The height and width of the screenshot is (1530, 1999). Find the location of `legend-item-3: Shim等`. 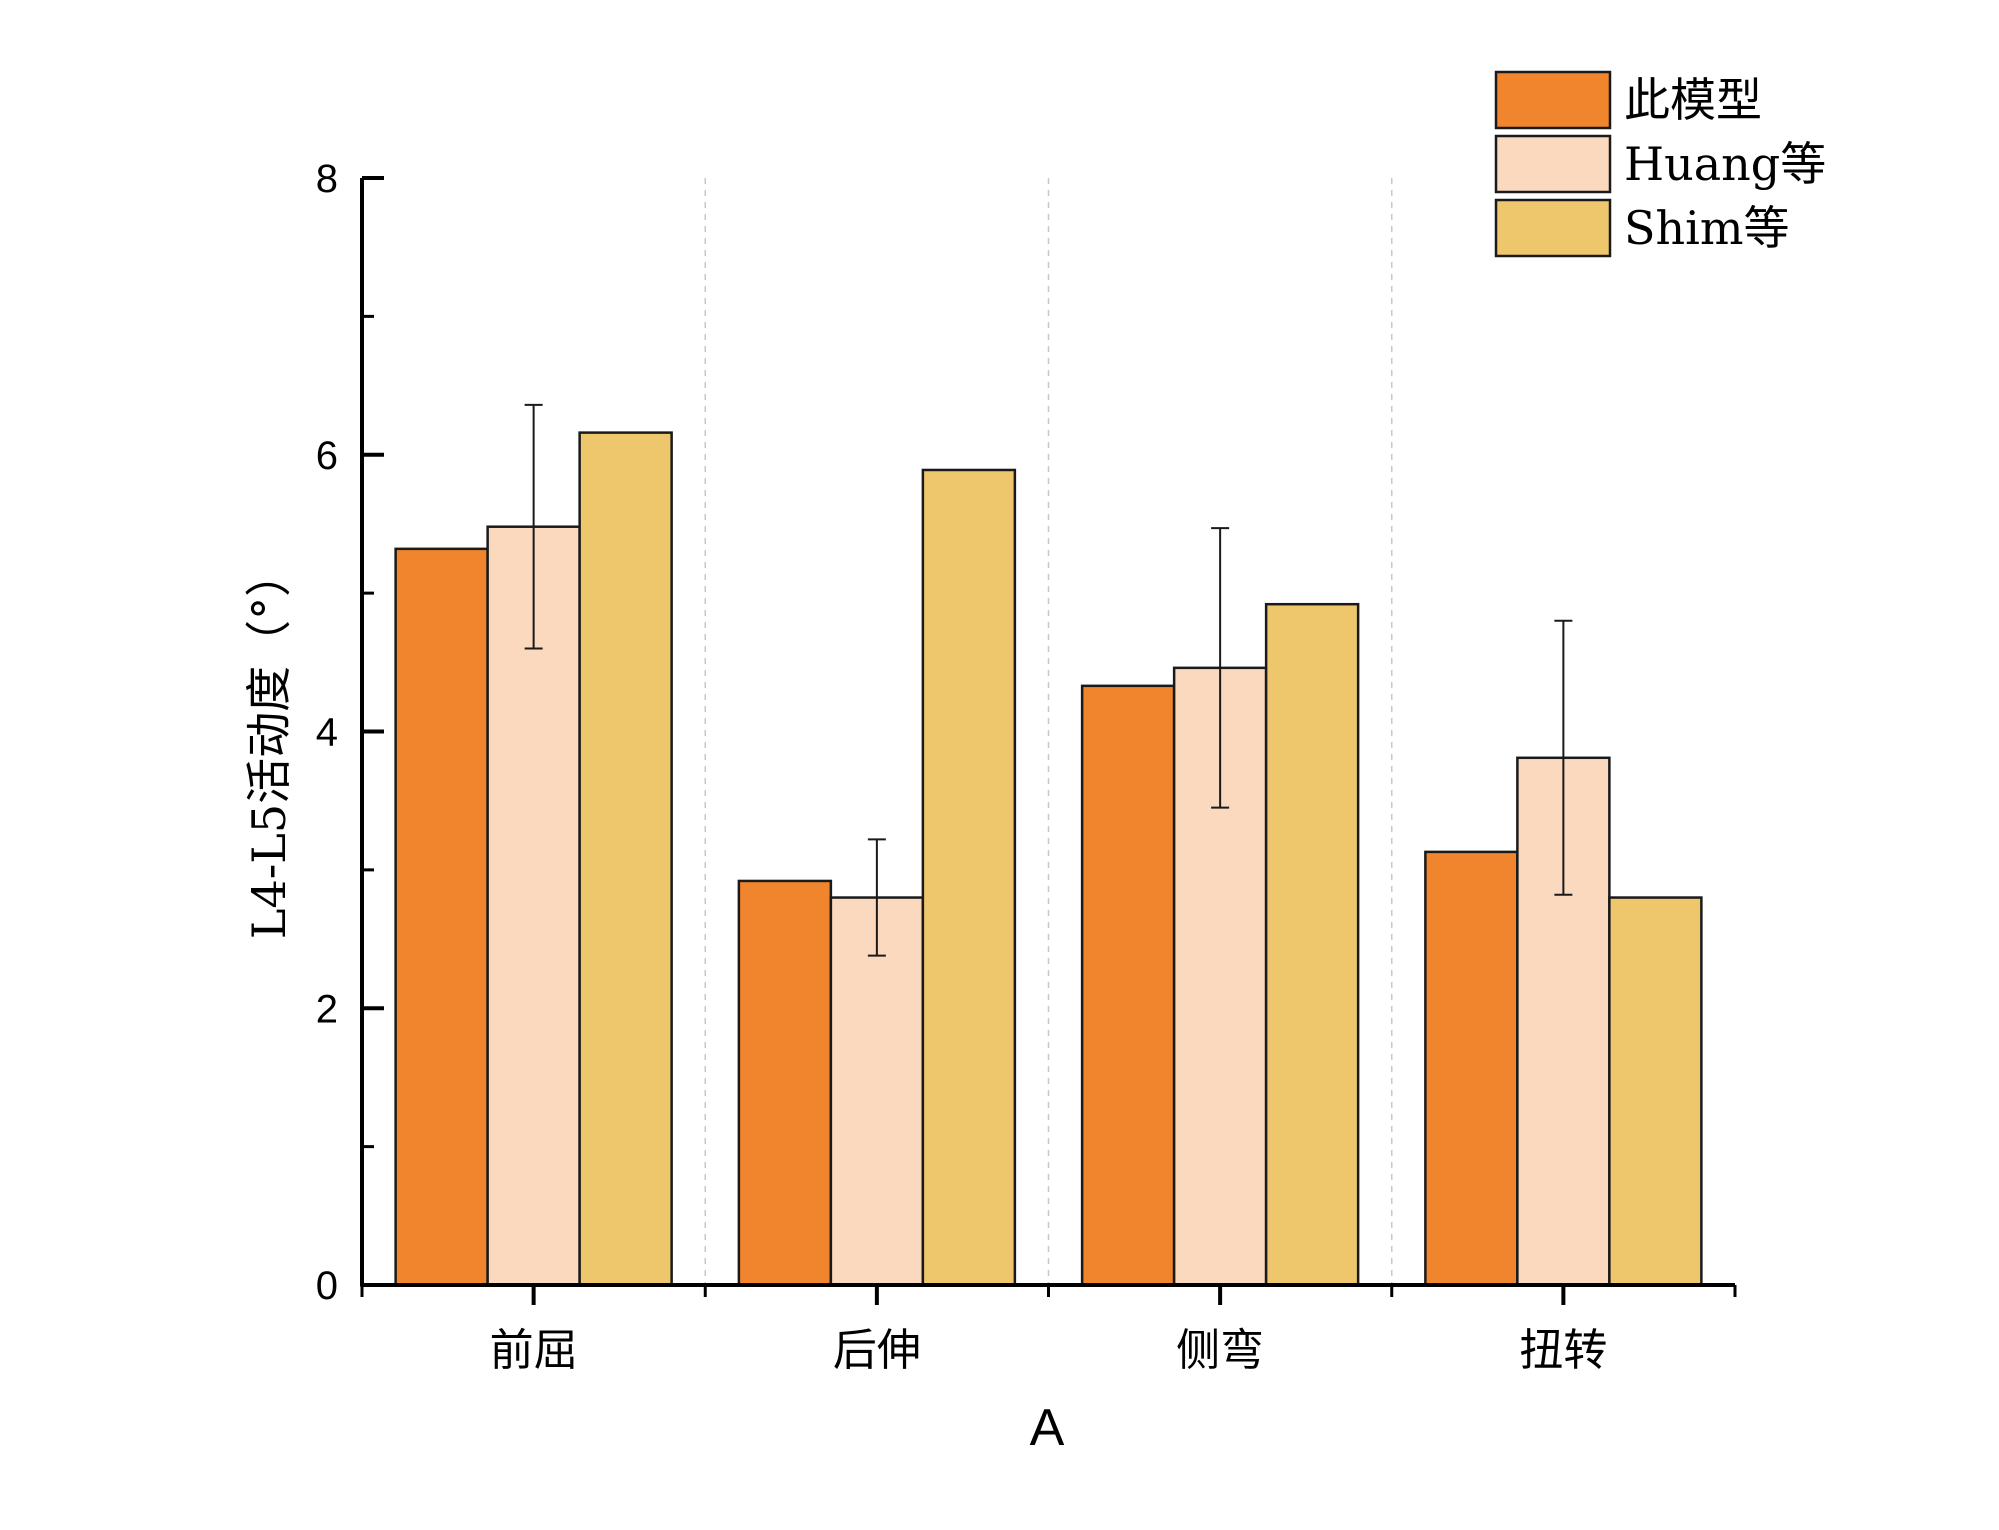

legend-item-3: Shim等 is located at coordinates (1641, 228).